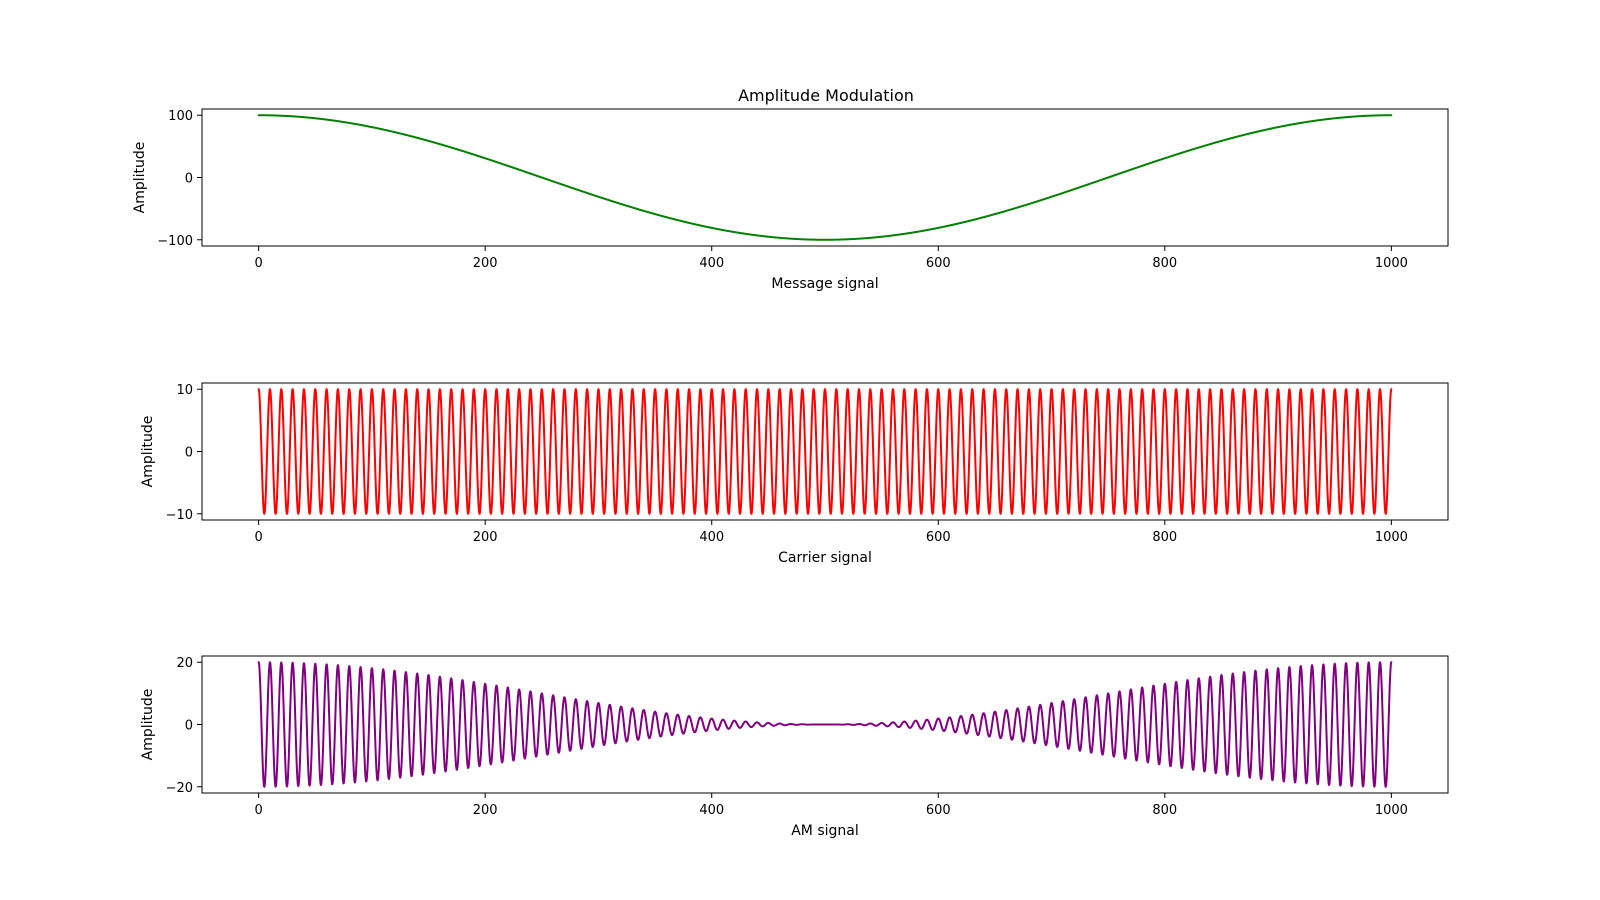 The width and height of the screenshot is (1600, 900). I want to click on message-axes-frame, so click(825, 177).